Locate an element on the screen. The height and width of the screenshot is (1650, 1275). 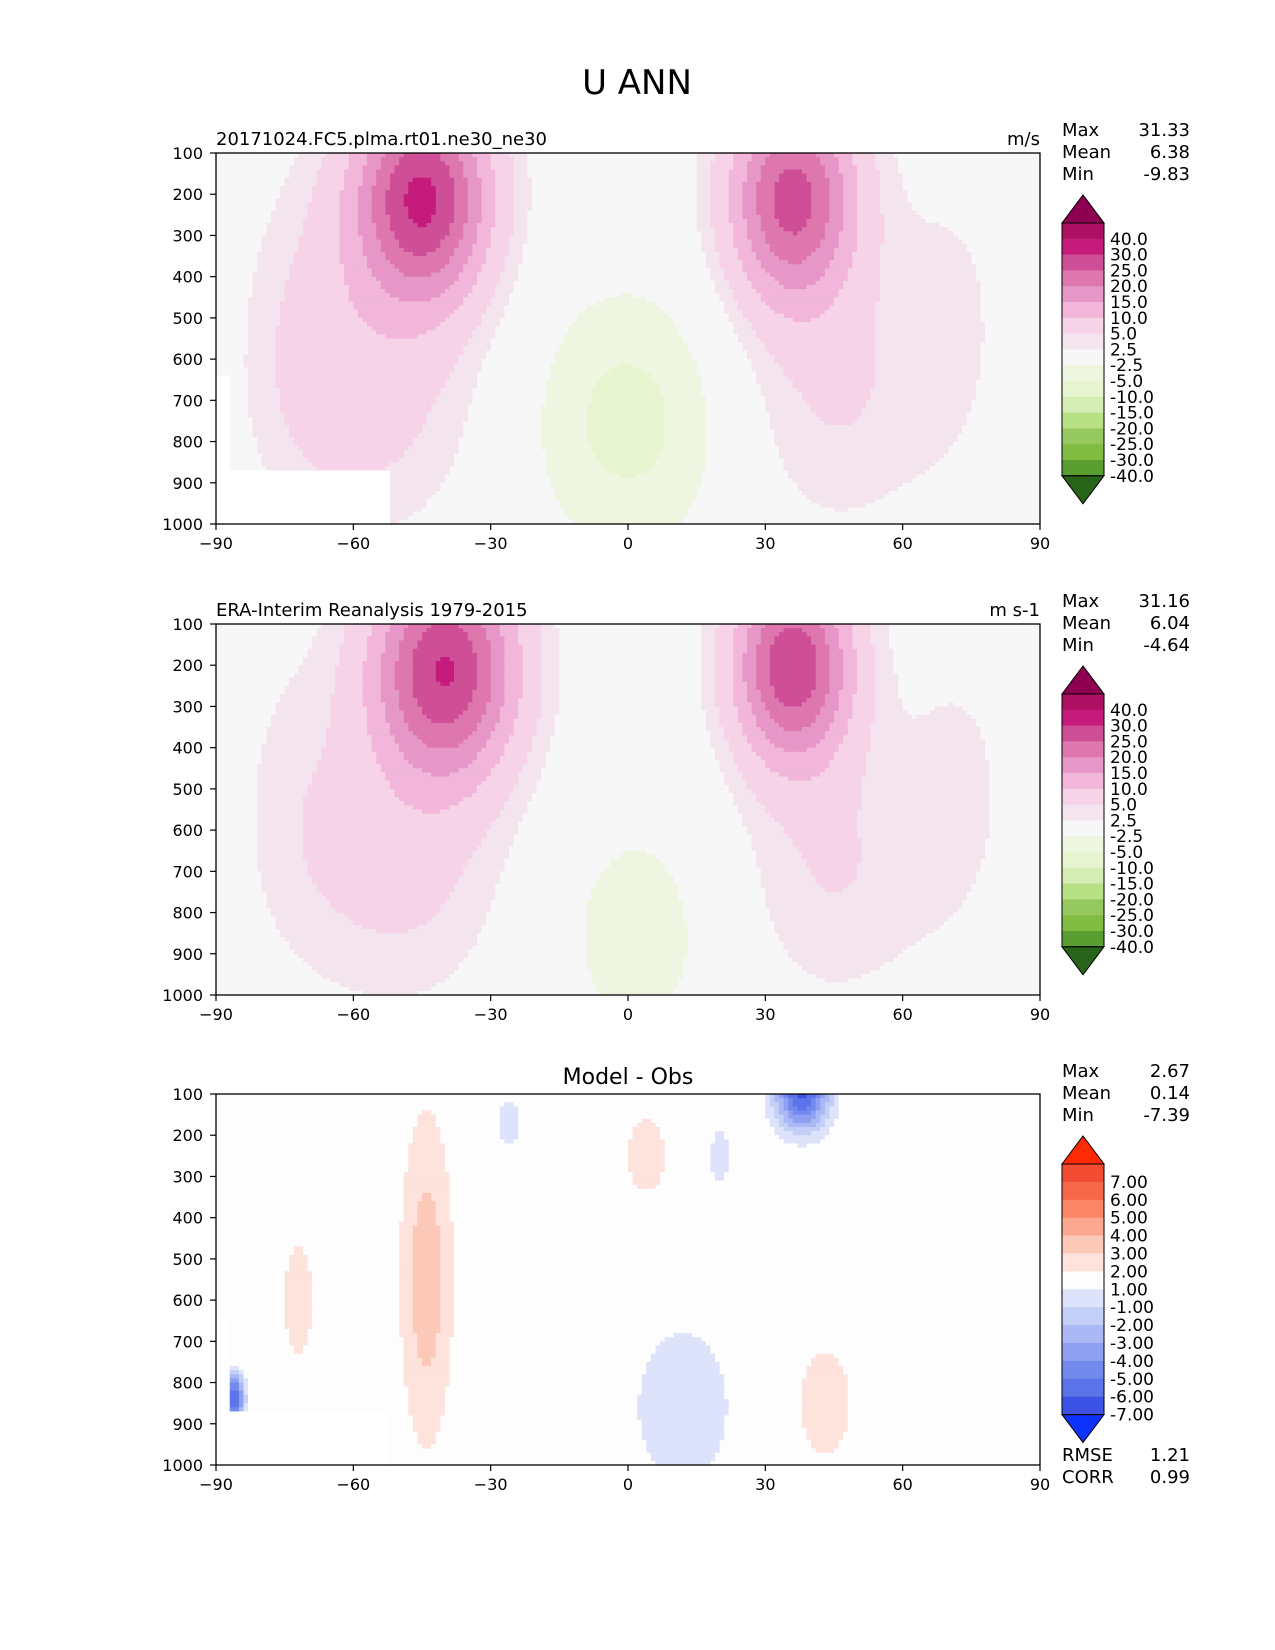
x-tick-label: 90 is located at coordinates (1040, 1484).